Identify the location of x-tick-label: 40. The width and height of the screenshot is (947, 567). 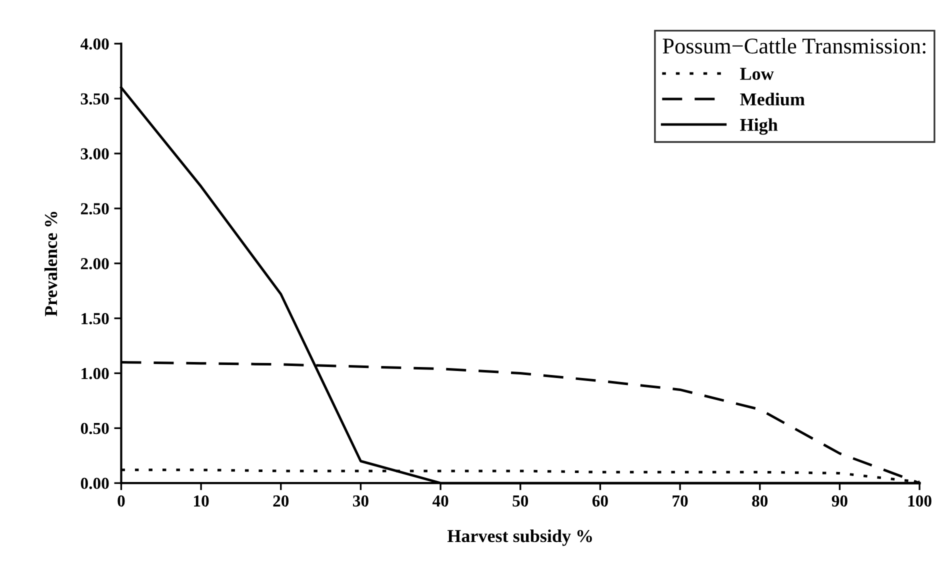
(440, 501).